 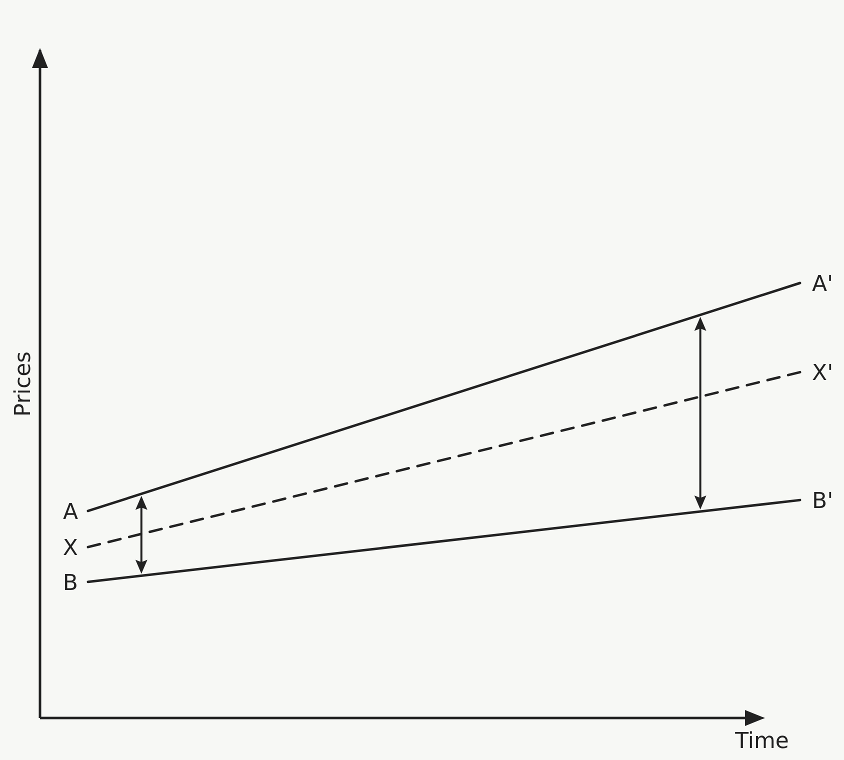 I want to click on x-axis-title: Time, so click(x=761, y=741).